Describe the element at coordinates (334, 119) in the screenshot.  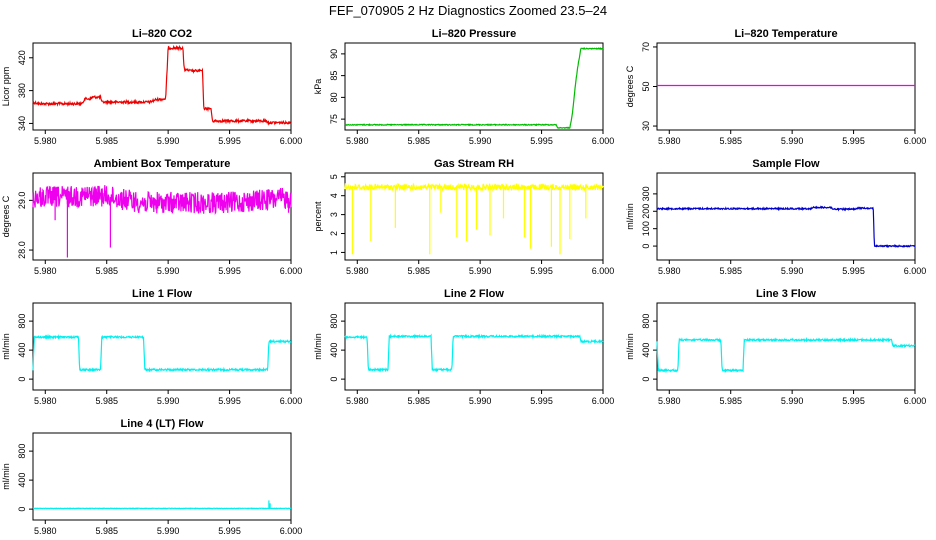
I see `y-tick-label: 75` at that location.